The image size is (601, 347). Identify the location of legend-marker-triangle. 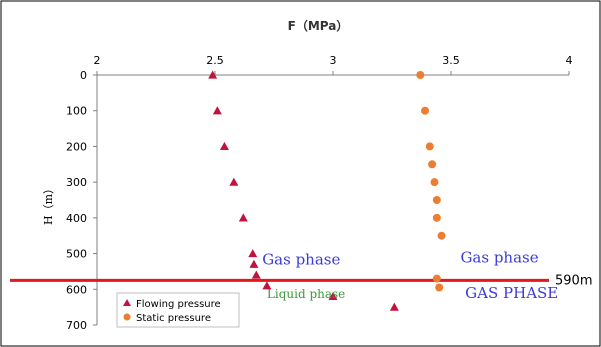
(127, 302).